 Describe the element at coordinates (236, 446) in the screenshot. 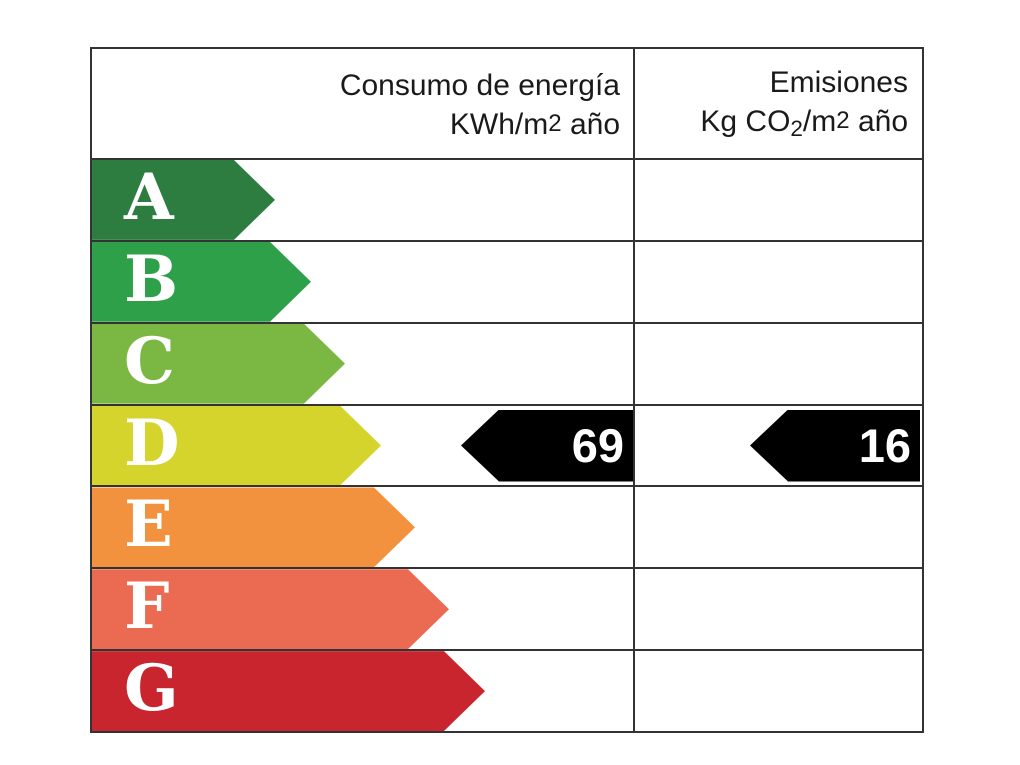

I see `rating-arrow-d-icon: D` at that location.